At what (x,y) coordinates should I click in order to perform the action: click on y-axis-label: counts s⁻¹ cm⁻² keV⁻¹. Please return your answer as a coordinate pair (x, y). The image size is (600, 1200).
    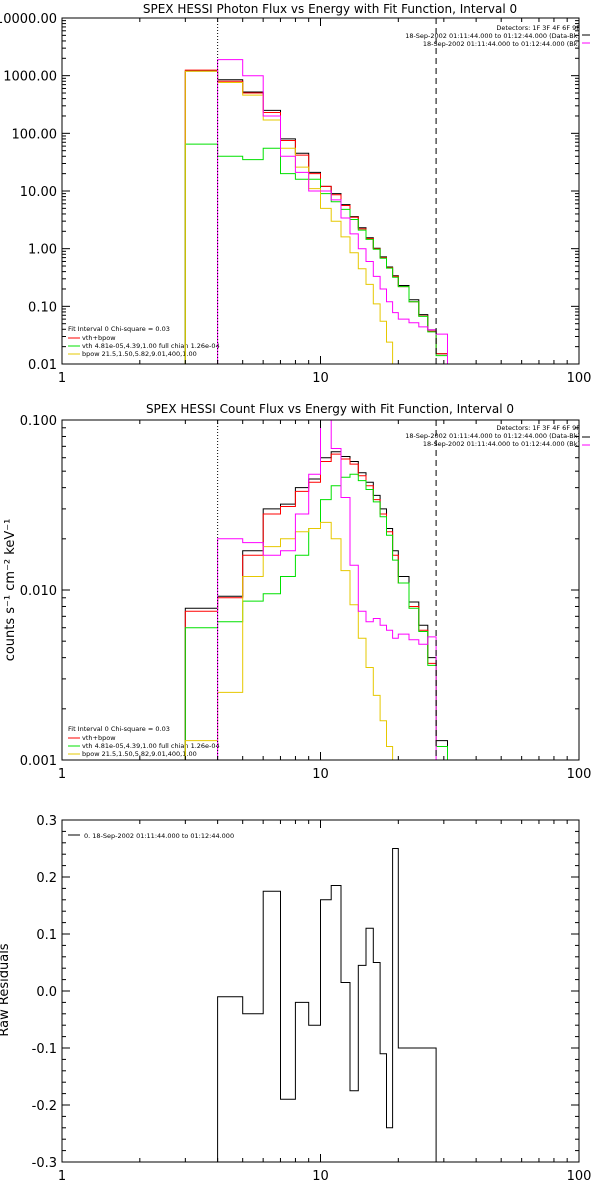
    Looking at the image, I should click on (10, 590).